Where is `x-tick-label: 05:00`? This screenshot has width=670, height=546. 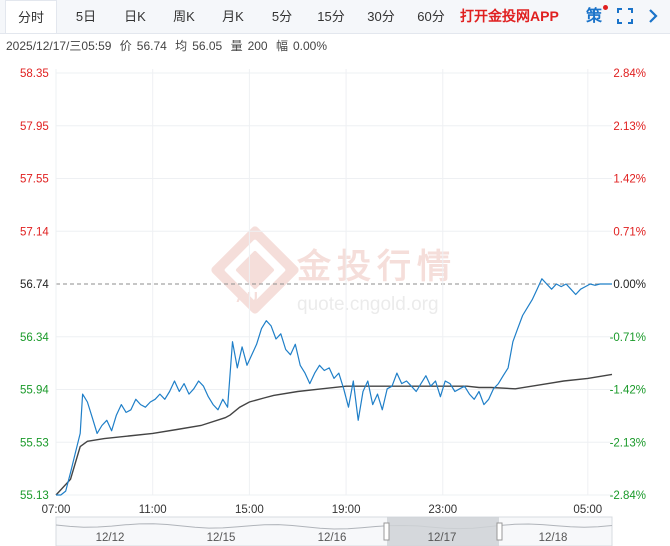 x-tick-label: 05:00 is located at coordinates (587, 510).